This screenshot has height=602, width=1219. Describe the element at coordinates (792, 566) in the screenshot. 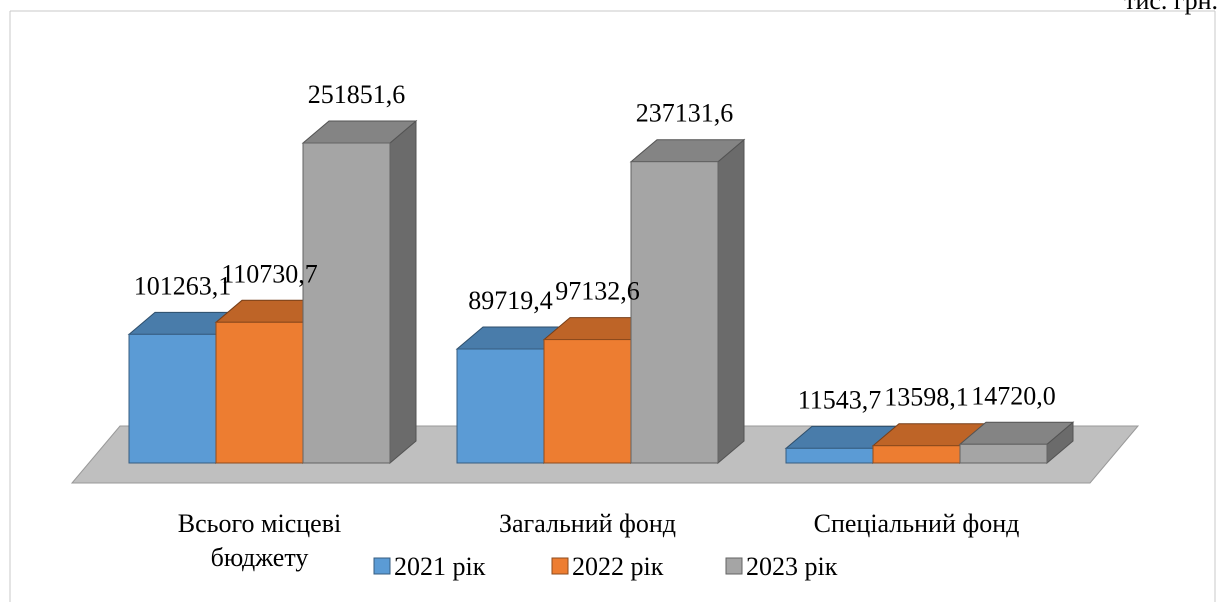

I see `legend-label: 2023 рік` at that location.